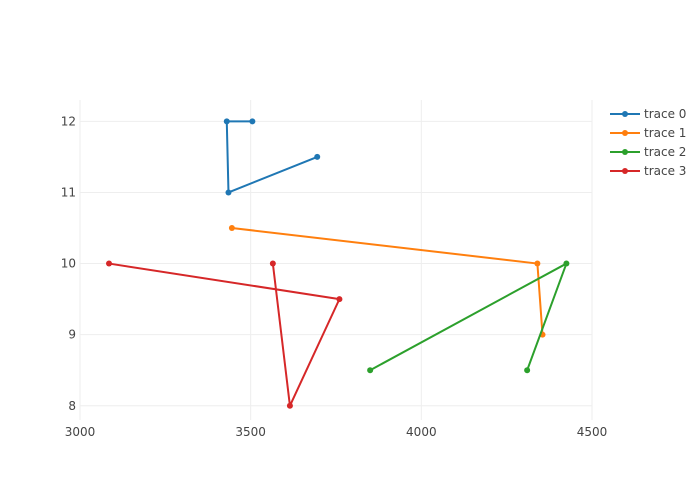  I want to click on legend-item: trace 0, so click(648, 114).